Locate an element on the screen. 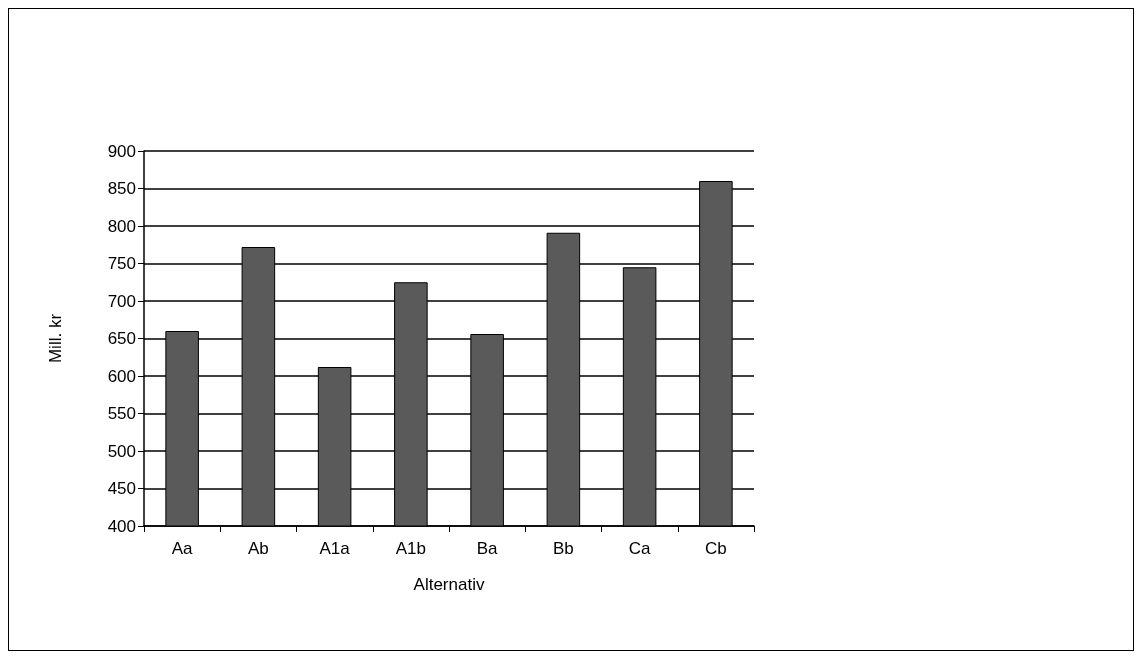 The width and height of the screenshot is (1142, 659). y-tick-label: 750 is located at coordinates (121, 263).